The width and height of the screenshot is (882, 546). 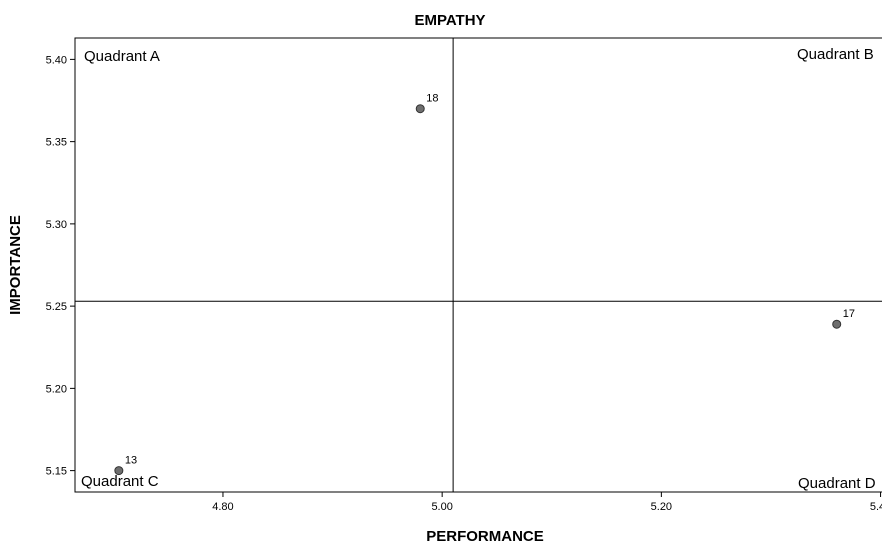 What do you see at coordinates (56, 143) in the screenshot?
I see `y-tick-label: 5.35` at bounding box center [56, 143].